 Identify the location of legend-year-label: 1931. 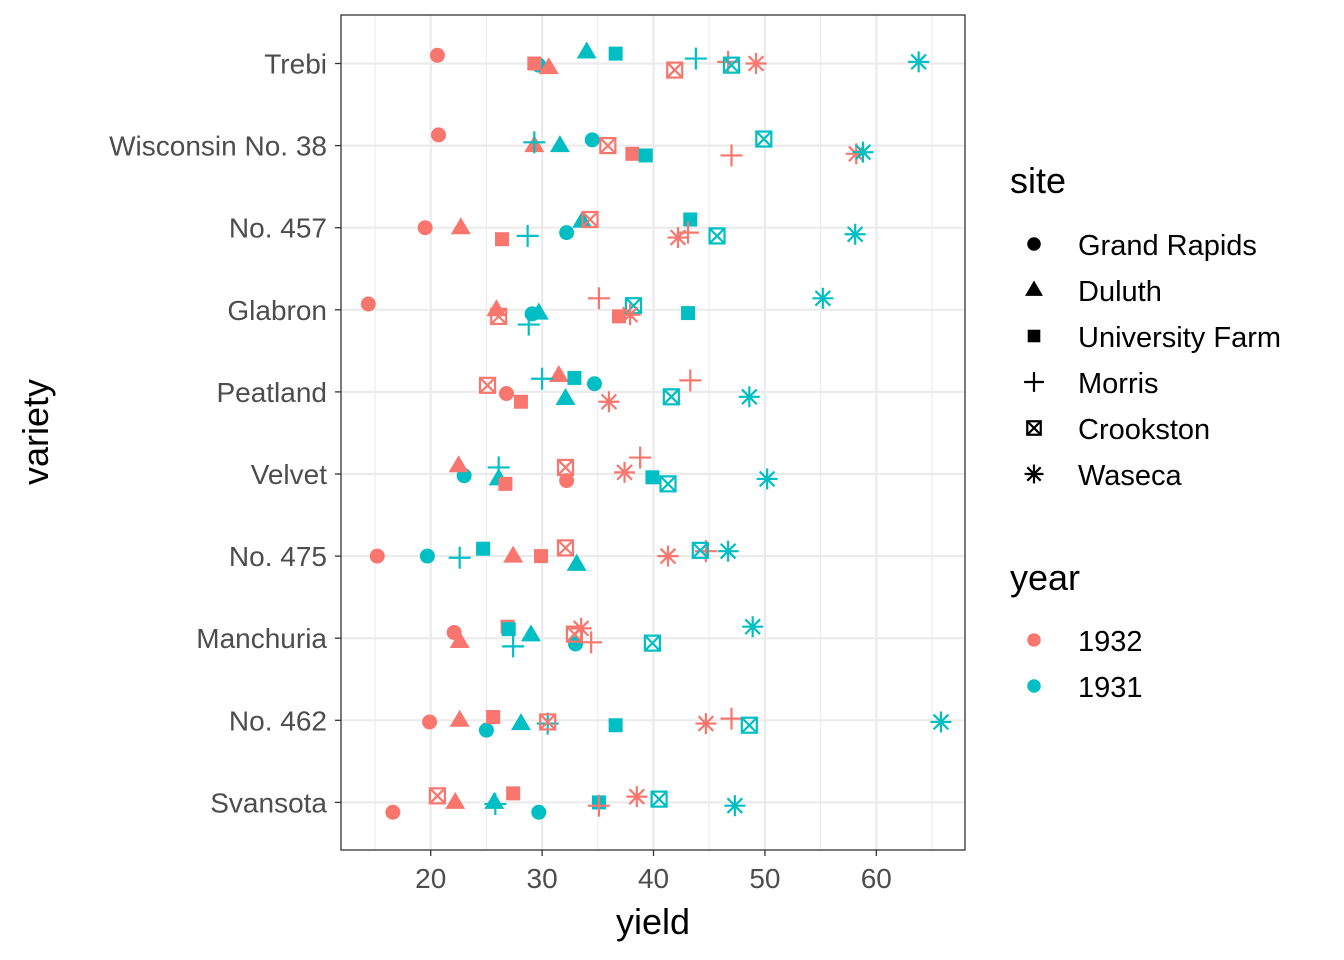
(1110, 688).